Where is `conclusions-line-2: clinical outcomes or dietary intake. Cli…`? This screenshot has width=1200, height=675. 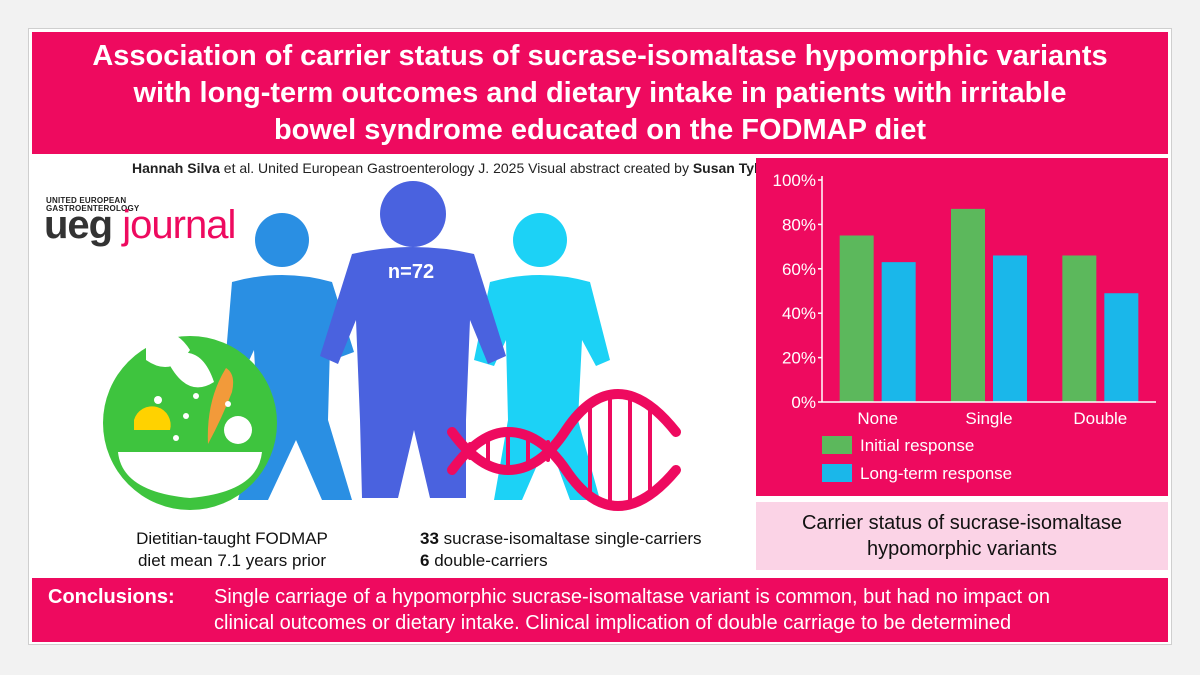 conclusions-line-2: clinical outcomes or dietary intake. Cli… is located at coordinates (613, 623).